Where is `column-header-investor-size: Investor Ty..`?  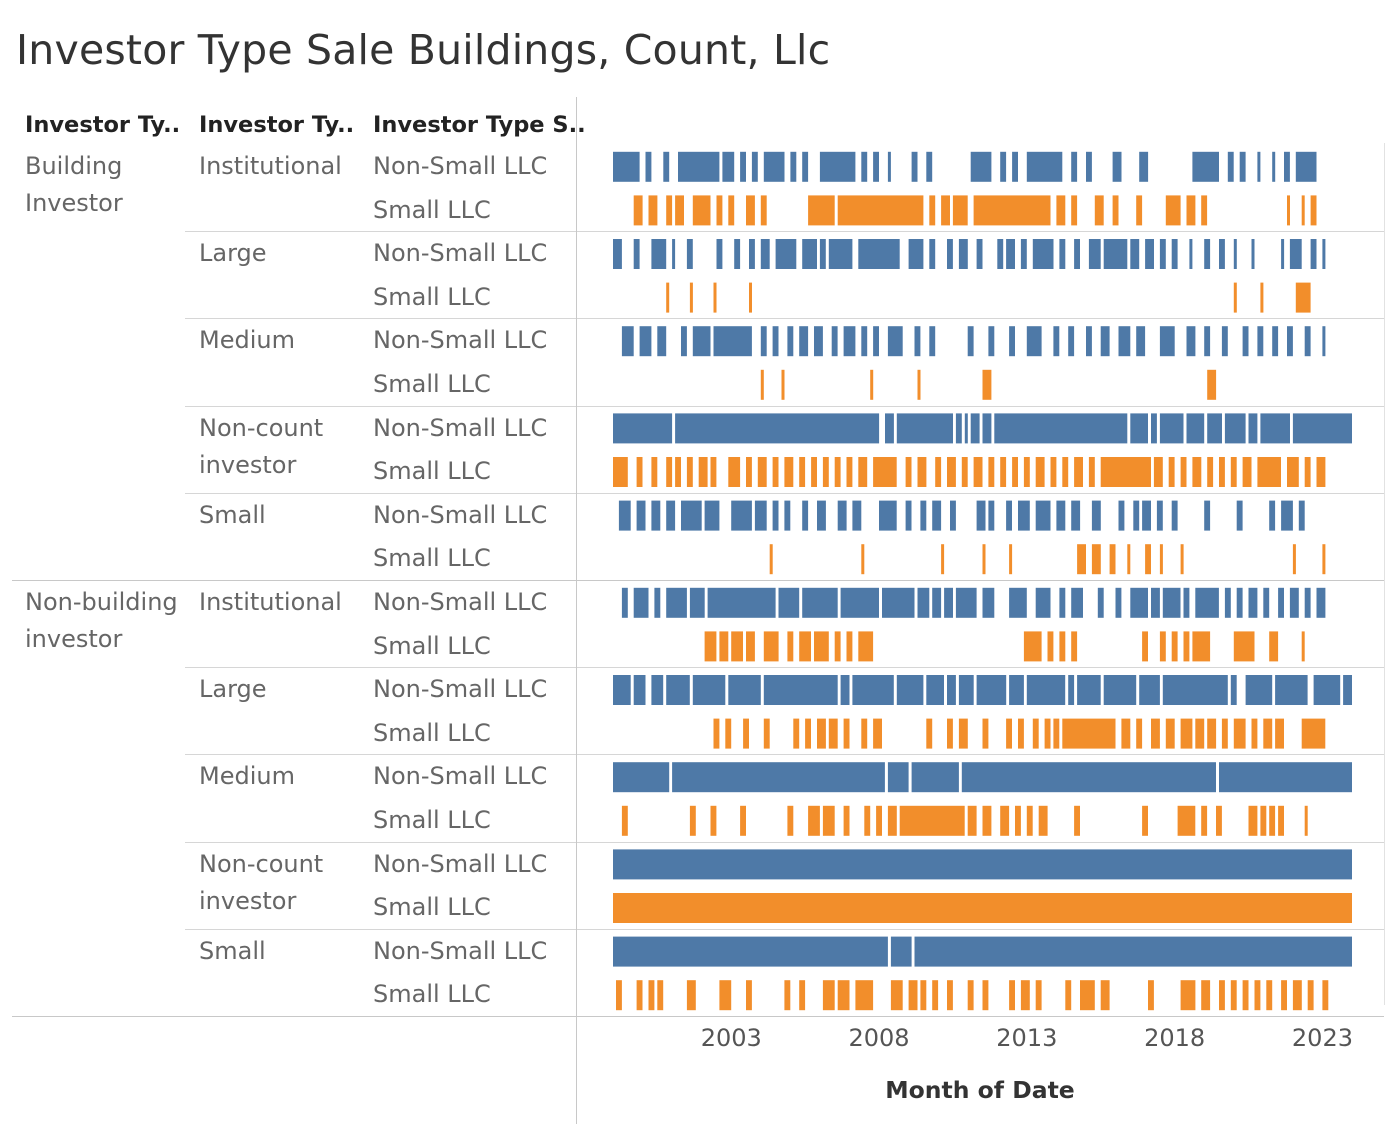
column-header-investor-size: Investor Ty.. is located at coordinates (277, 125).